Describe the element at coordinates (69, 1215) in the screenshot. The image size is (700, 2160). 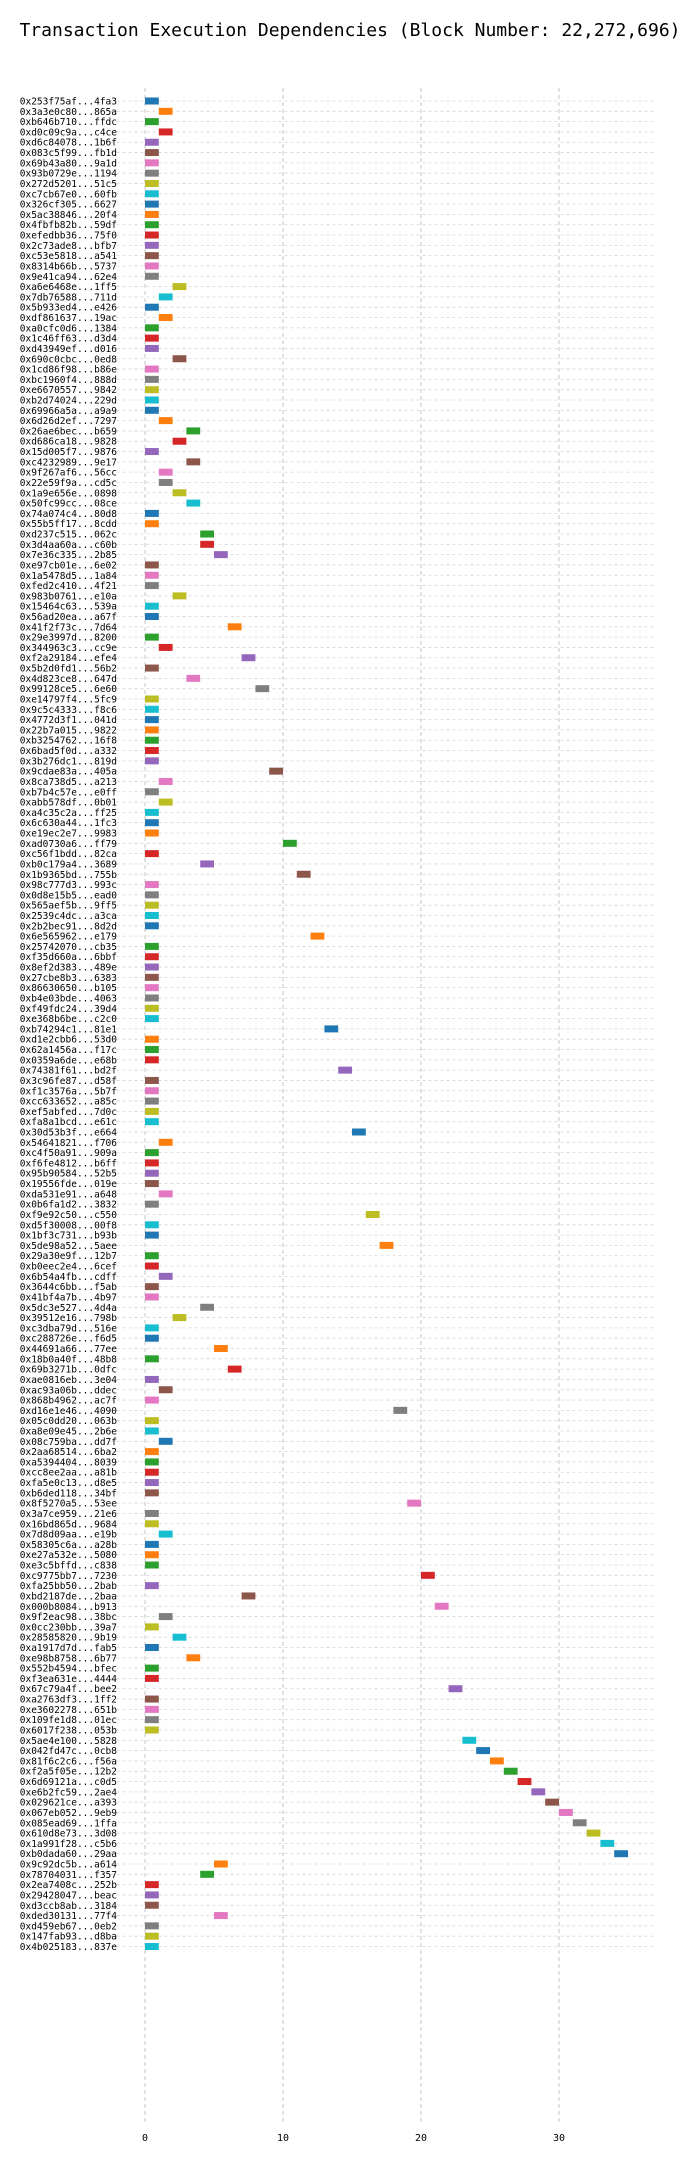
I see `row-label: 0xf9e92c50...c550` at that location.